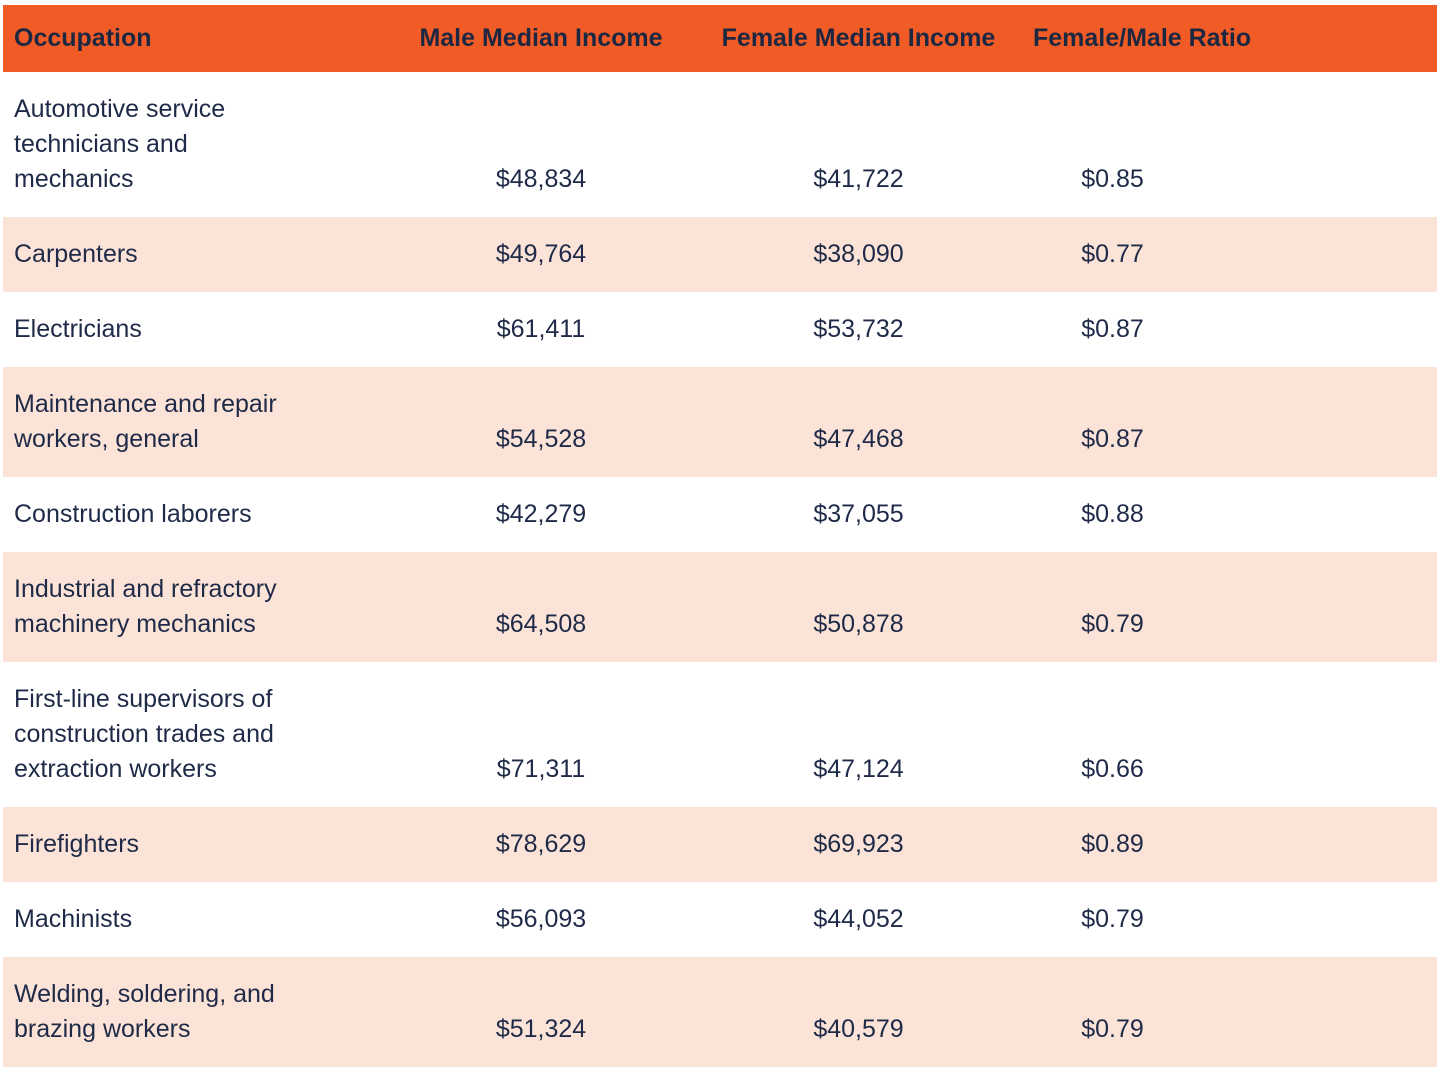 The image size is (1440, 1076). I want to click on female-income-cell: $69,923, so click(858, 844).